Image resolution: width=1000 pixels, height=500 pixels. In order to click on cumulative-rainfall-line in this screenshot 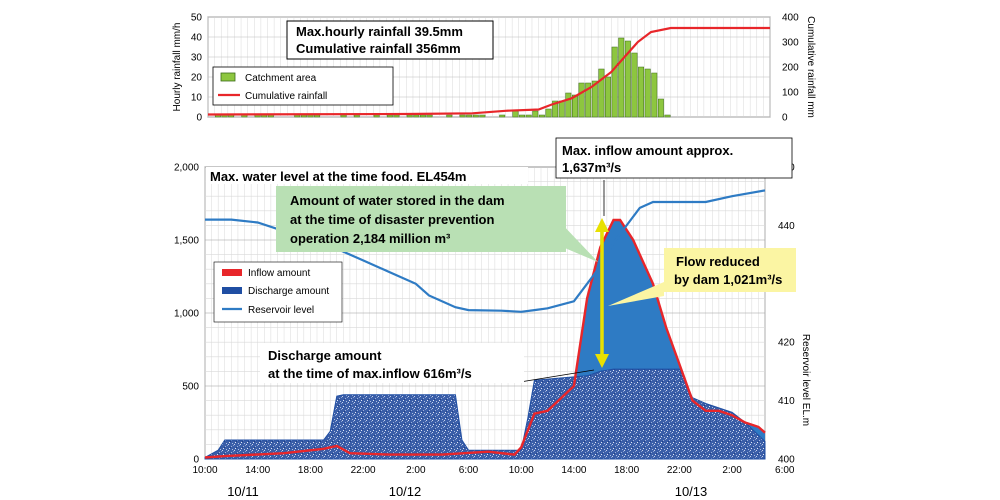, I will do `click(488, 71)`.